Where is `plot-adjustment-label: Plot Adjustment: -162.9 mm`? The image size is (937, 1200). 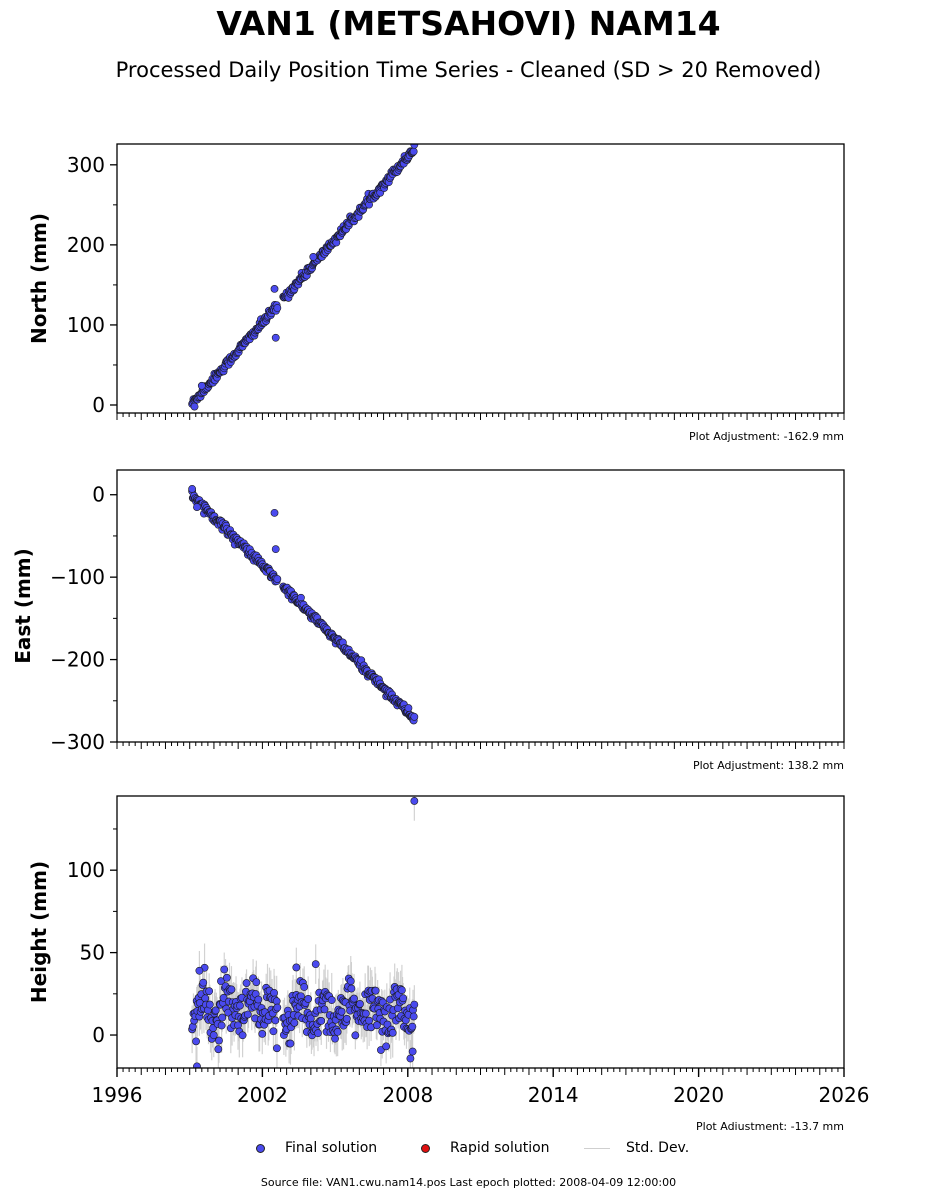
plot-adjustment-label: Plot Adjustment: -162.9 mm is located at coordinates (766, 436).